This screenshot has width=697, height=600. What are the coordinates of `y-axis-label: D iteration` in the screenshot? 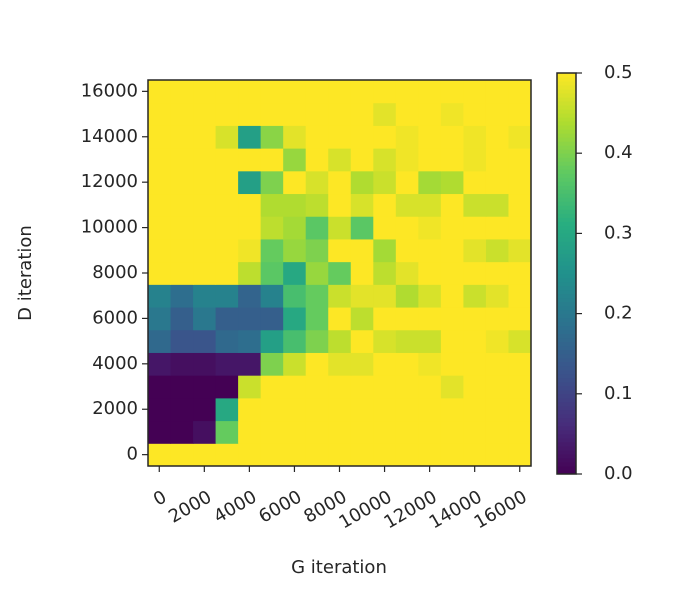 It's located at (25, 273).